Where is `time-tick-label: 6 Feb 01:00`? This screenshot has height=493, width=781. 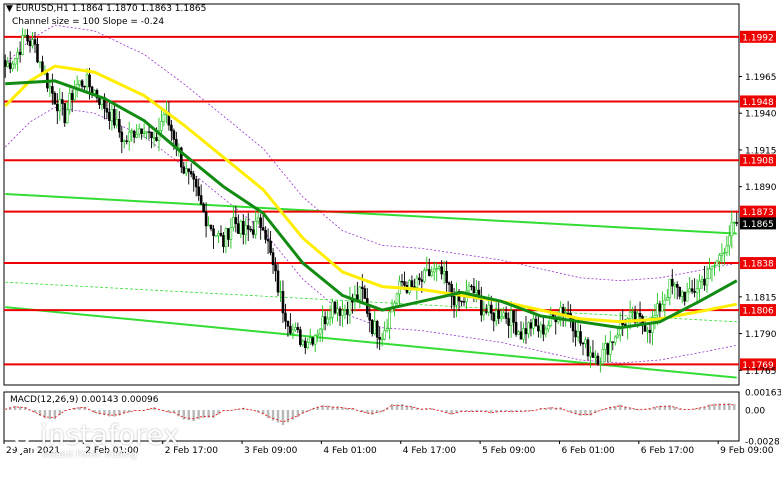 time-tick-label: 6 Feb 01:00 is located at coordinates (588, 451).